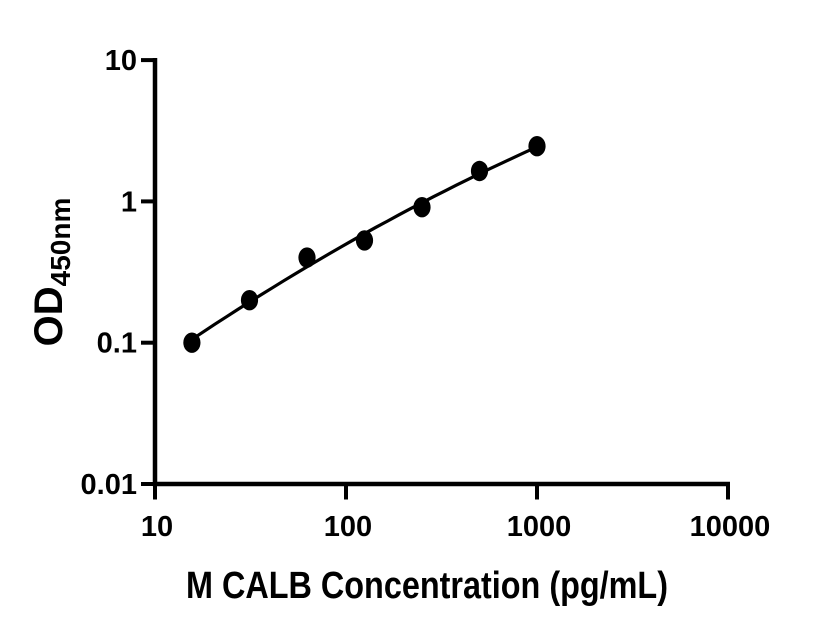 The height and width of the screenshot is (640, 816). What do you see at coordinates (730, 527) in the screenshot?
I see `x-tick-label: 10000` at bounding box center [730, 527].